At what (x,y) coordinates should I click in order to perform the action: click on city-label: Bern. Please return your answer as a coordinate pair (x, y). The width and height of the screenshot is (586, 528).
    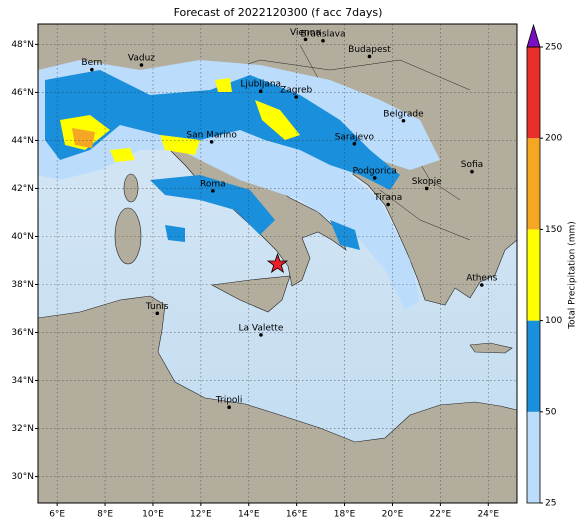
    Looking at the image, I should click on (91, 63).